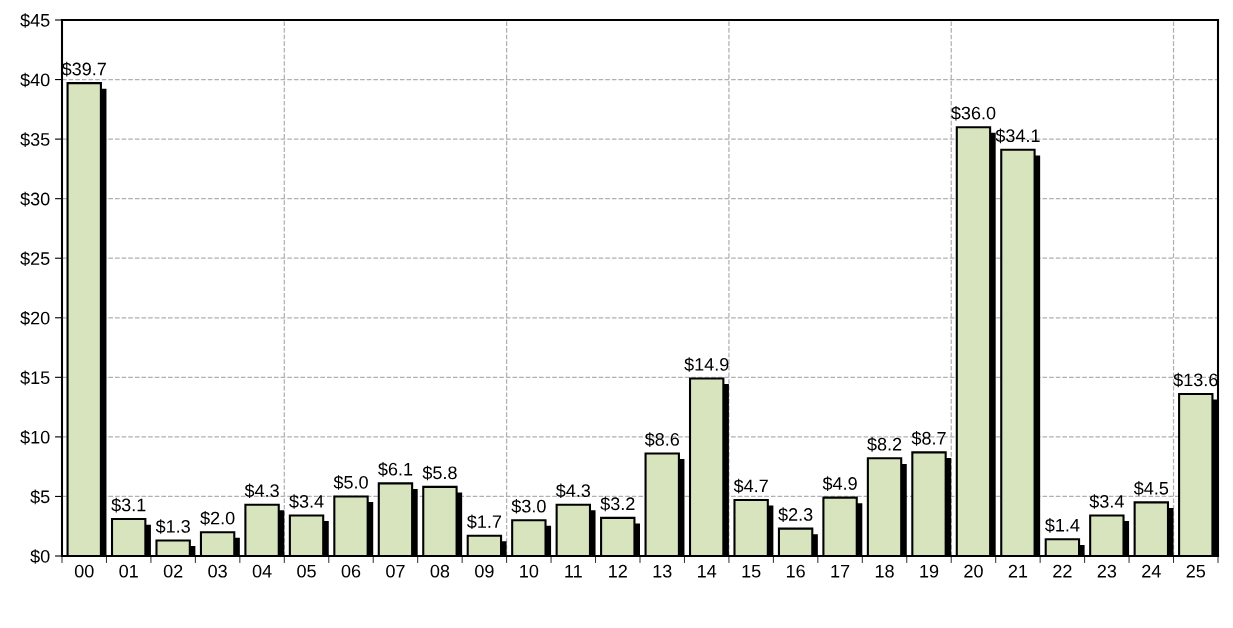 The height and width of the screenshot is (628, 1233). What do you see at coordinates (1196, 571) in the screenshot?
I see `x-tick-label: 25` at bounding box center [1196, 571].